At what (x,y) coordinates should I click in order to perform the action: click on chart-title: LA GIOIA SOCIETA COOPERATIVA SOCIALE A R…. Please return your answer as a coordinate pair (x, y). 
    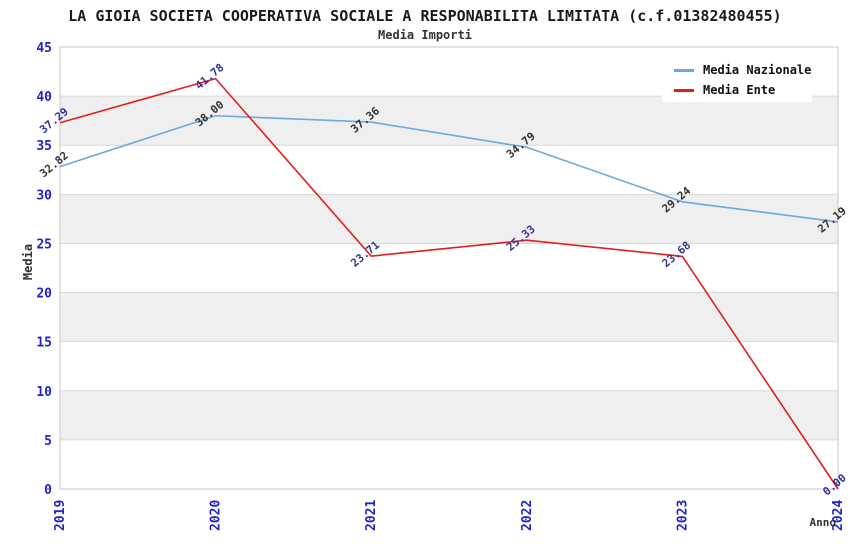
    Looking at the image, I should click on (425, 16).